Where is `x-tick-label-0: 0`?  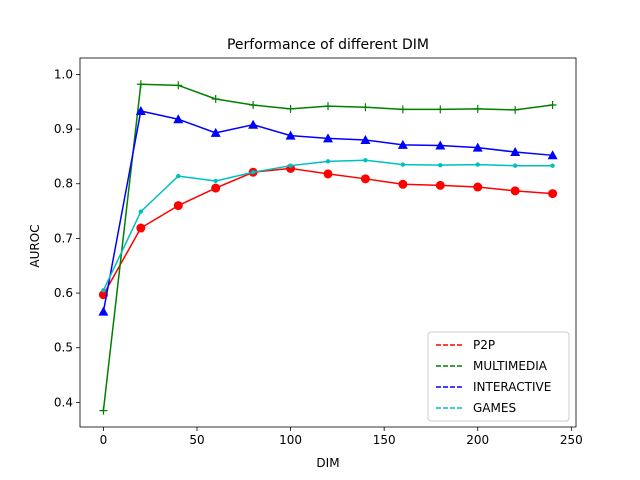
x-tick-label-0: 0 is located at coordinates (104, 440).